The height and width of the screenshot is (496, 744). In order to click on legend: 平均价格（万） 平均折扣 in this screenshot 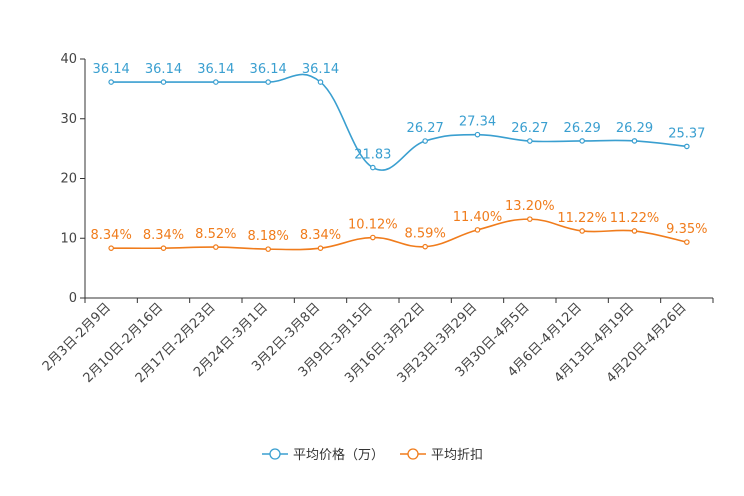, I will do `click(372, 455)`.